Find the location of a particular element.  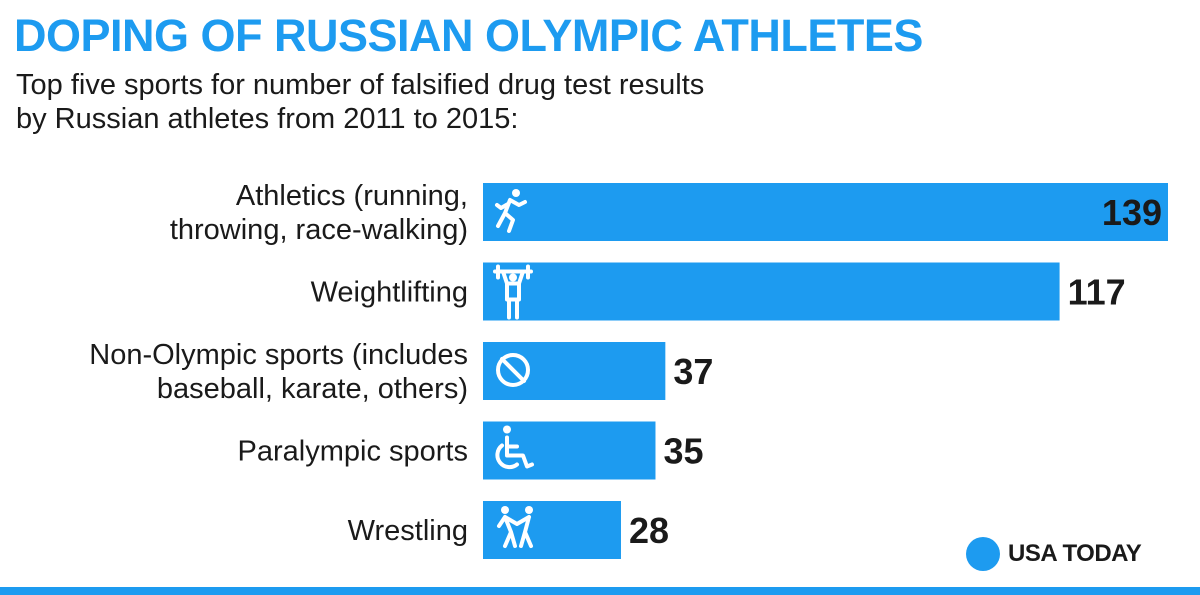

chart-title: DOPING OF RUSSIAN OLYMPIC ATHLETES is located at coordinates (468, 35).